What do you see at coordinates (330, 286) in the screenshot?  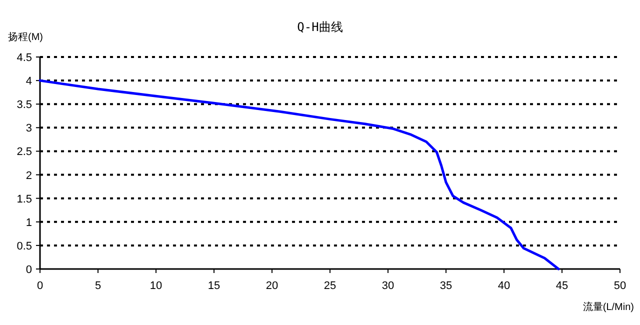 I see `x-tick-label: 25` at bounding box center [330, 286].